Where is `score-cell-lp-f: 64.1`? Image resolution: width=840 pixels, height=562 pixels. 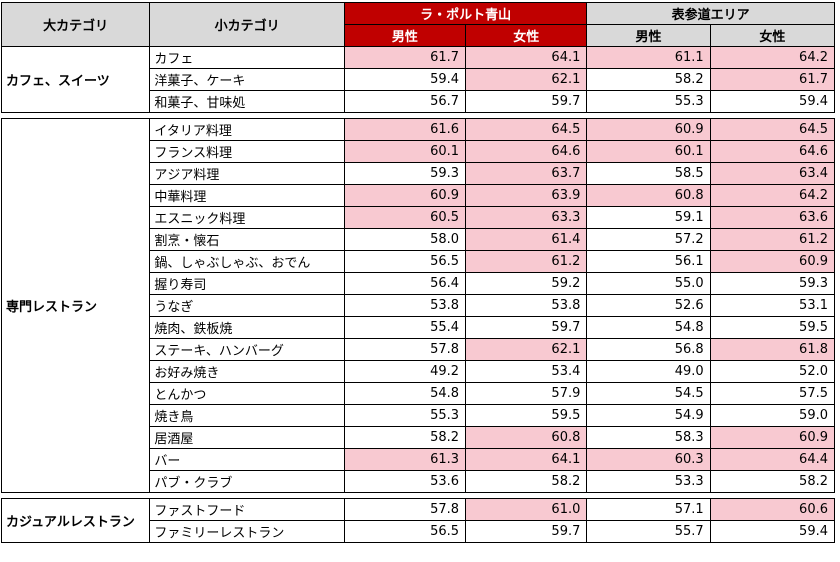
score-cell-lp-f: 64.1 is located at coordinates (526, 459).